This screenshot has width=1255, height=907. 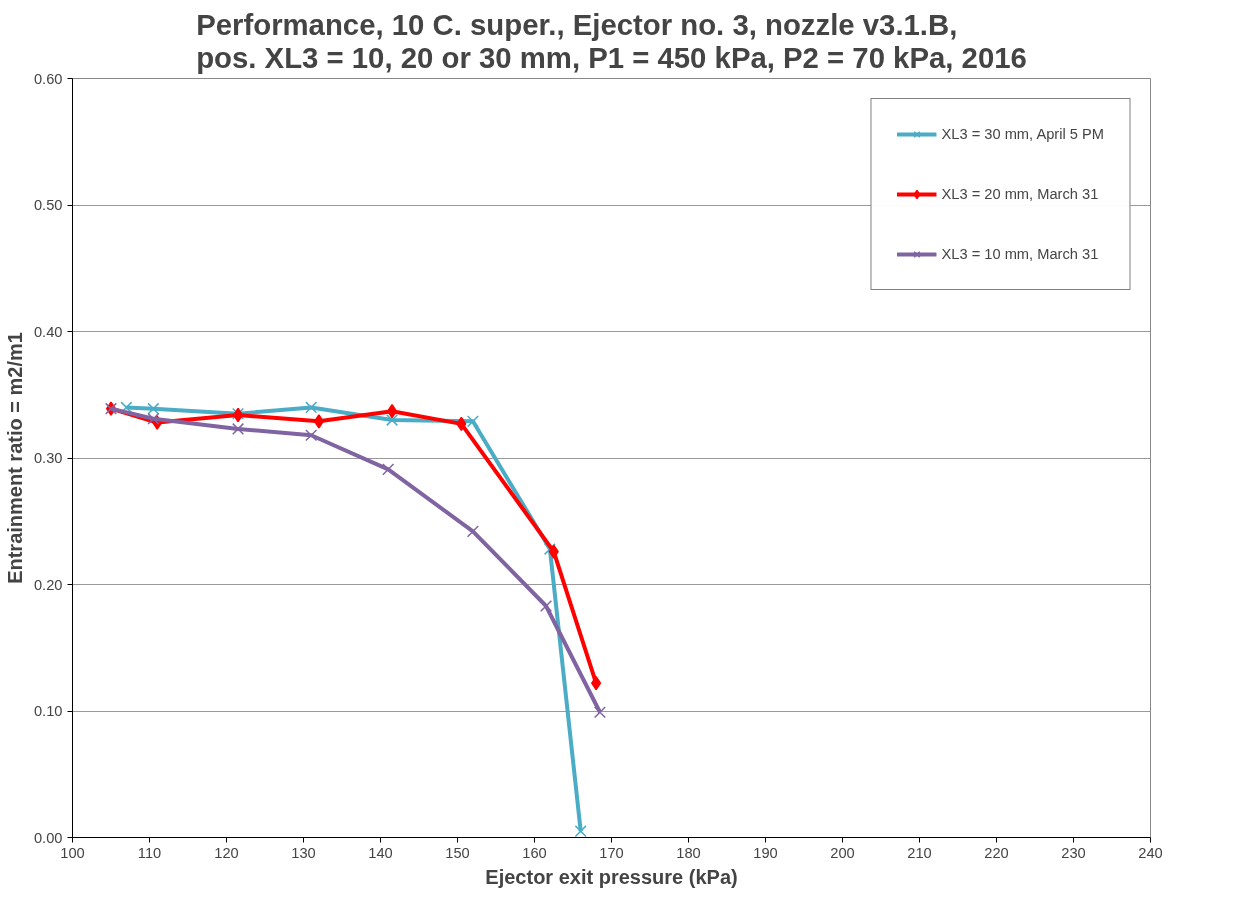 What do you see at coordinates (1150, 852) in the screenshot?
I see `x-tick-label: 240` at bounding box center [1150, 852].